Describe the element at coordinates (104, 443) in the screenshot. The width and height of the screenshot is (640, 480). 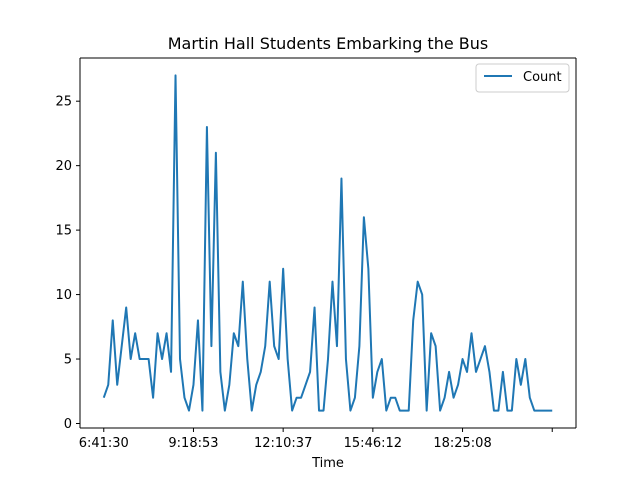
I see `x-tick-label: 6:41:30` at that location.